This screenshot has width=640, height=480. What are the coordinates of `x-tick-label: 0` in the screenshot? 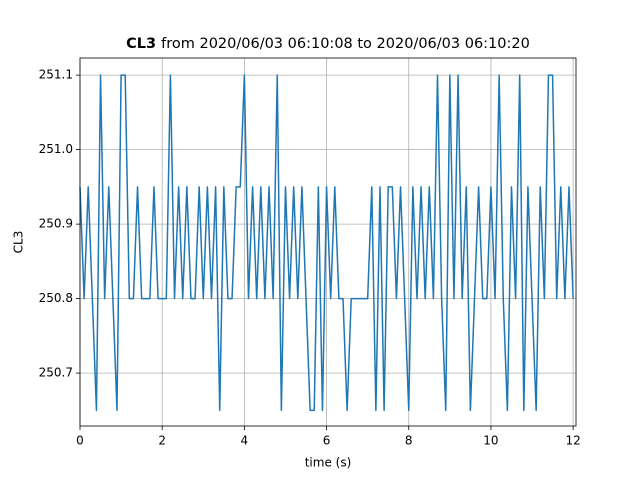 It's located at (80, 441).